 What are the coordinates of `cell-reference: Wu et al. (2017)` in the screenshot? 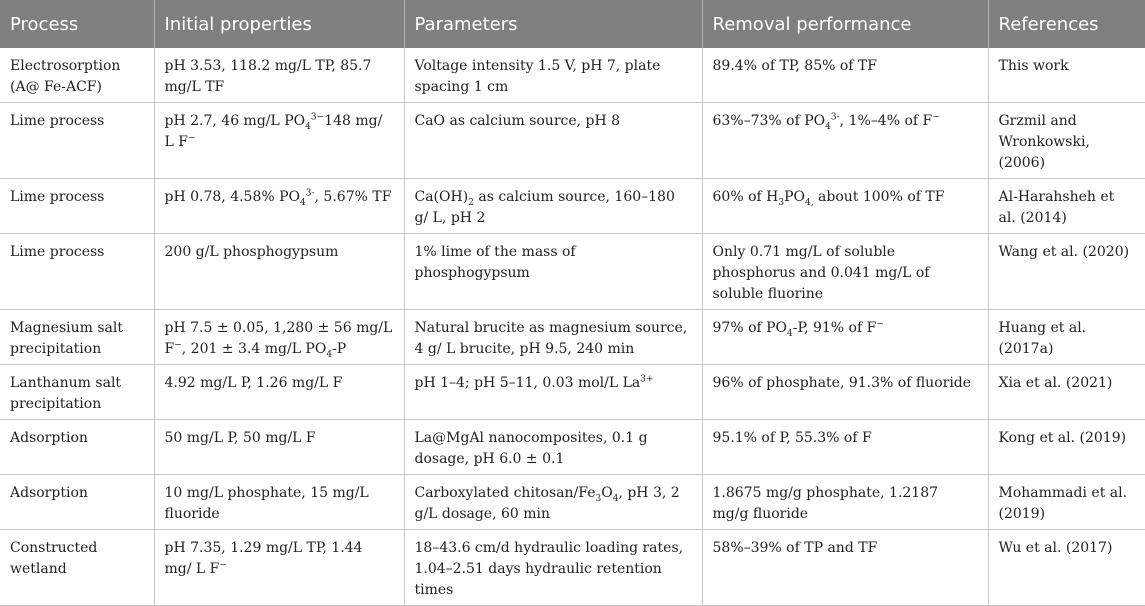 It's located at (1066, 567).